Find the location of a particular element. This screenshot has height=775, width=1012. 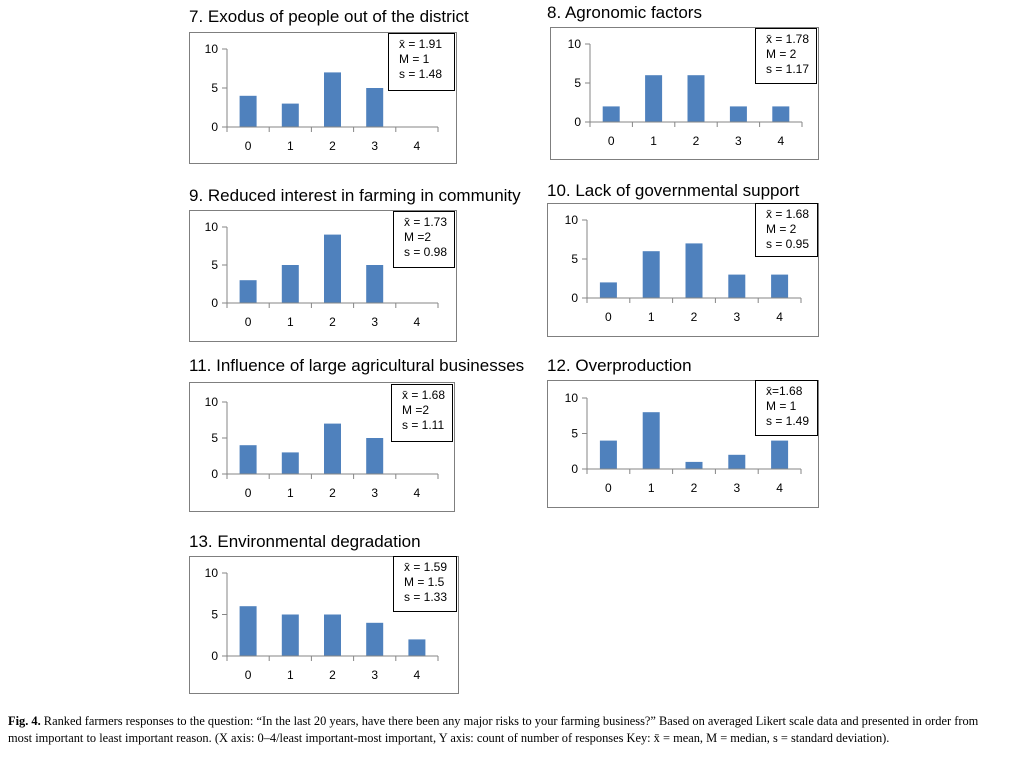

chart-title: 12. Overproduction is located at coordinates (619, 365).